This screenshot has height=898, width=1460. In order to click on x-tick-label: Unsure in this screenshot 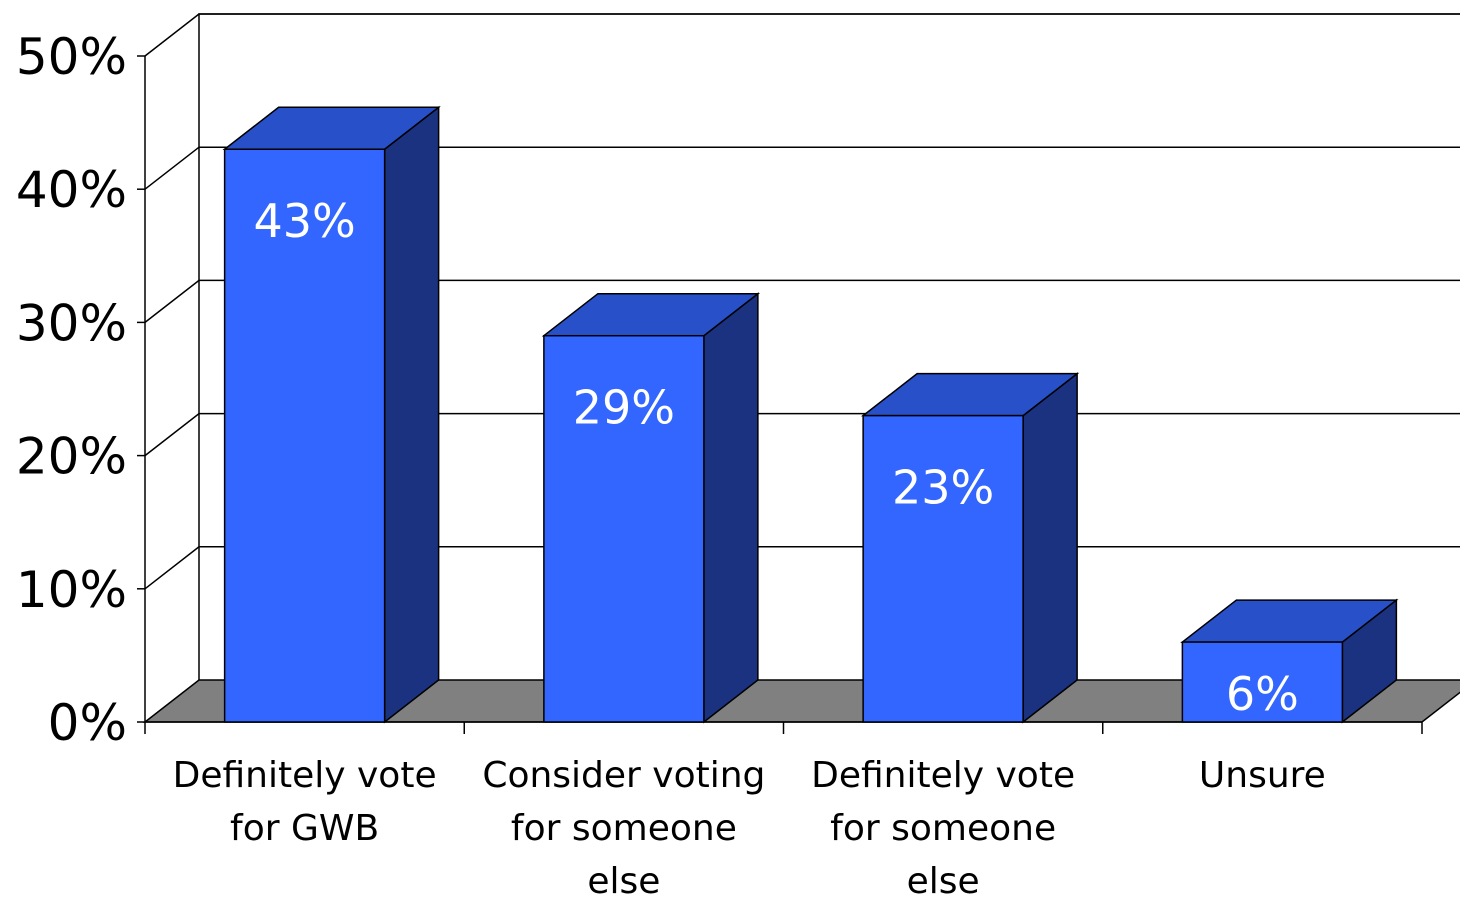, I will do `click(1262, 775)`.